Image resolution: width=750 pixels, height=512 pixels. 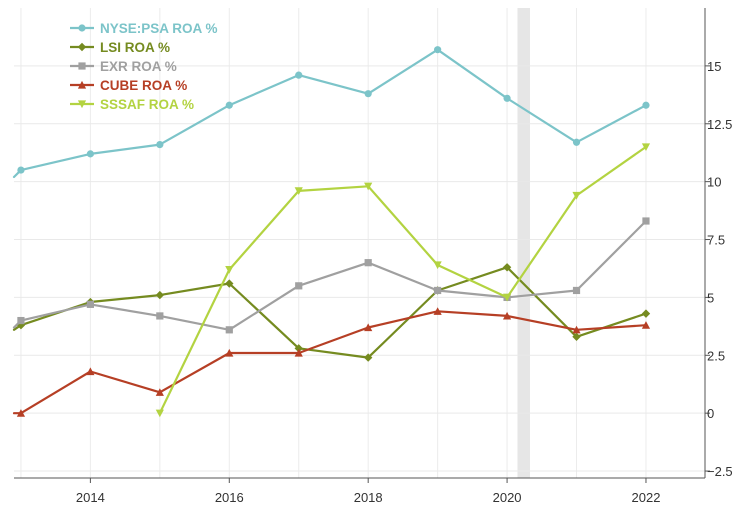 What do you see at coordinates (147, 104) in the screenshot?
I see `legend-label: SSSAF ROA %` at bounding box center [147, 104].